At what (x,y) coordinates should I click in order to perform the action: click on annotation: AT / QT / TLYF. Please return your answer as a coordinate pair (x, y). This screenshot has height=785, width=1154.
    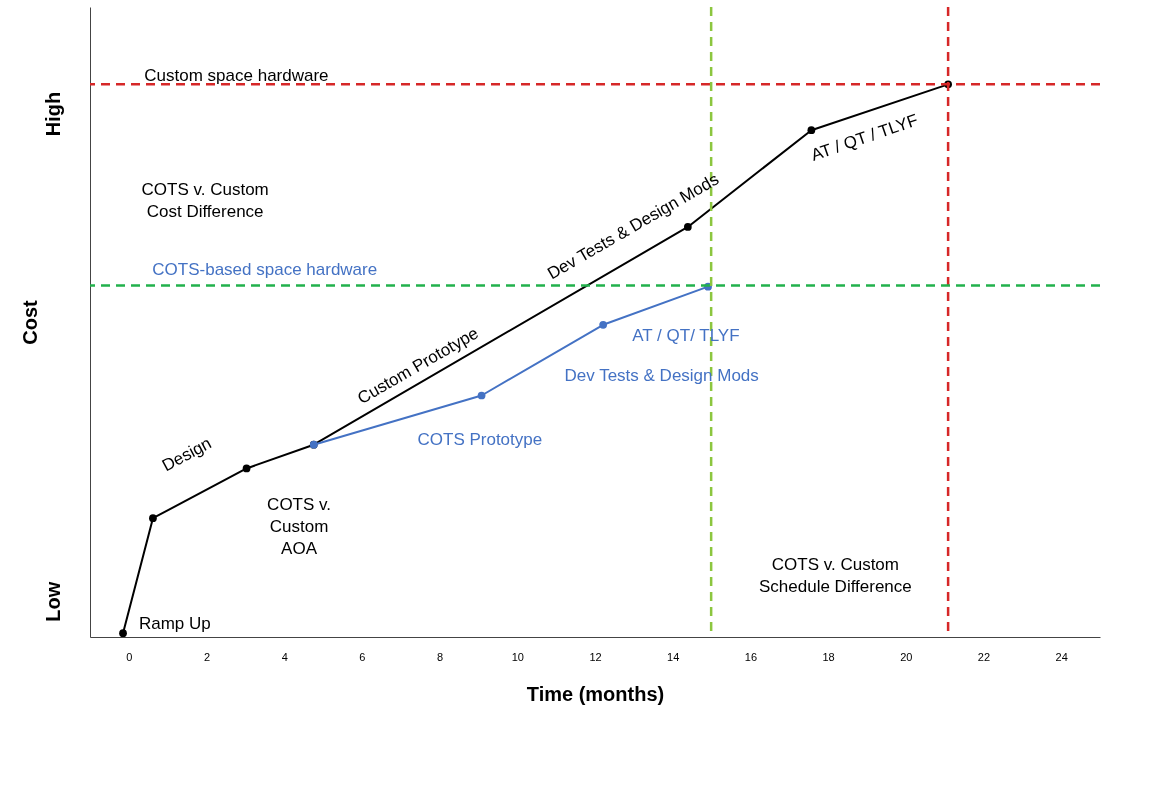
    Looking at the image, I should click on (864, 137).